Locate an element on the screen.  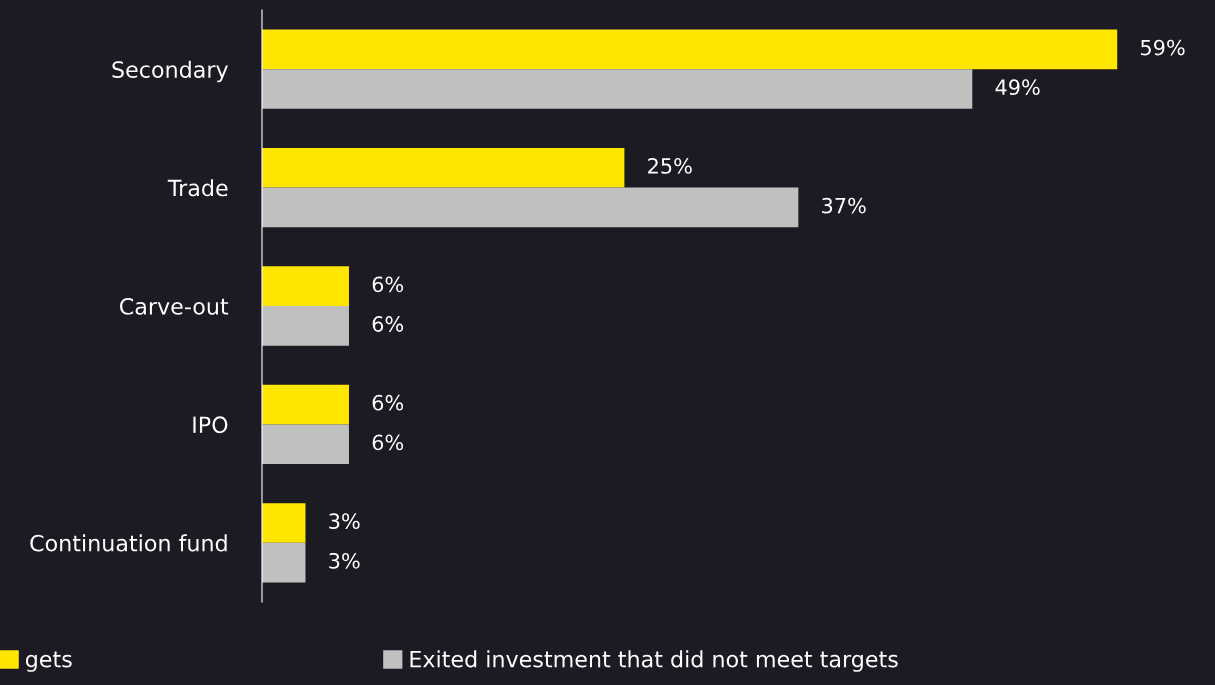
legend-label: Exited investment that did not meet targets is located at coordinates (654, 661).